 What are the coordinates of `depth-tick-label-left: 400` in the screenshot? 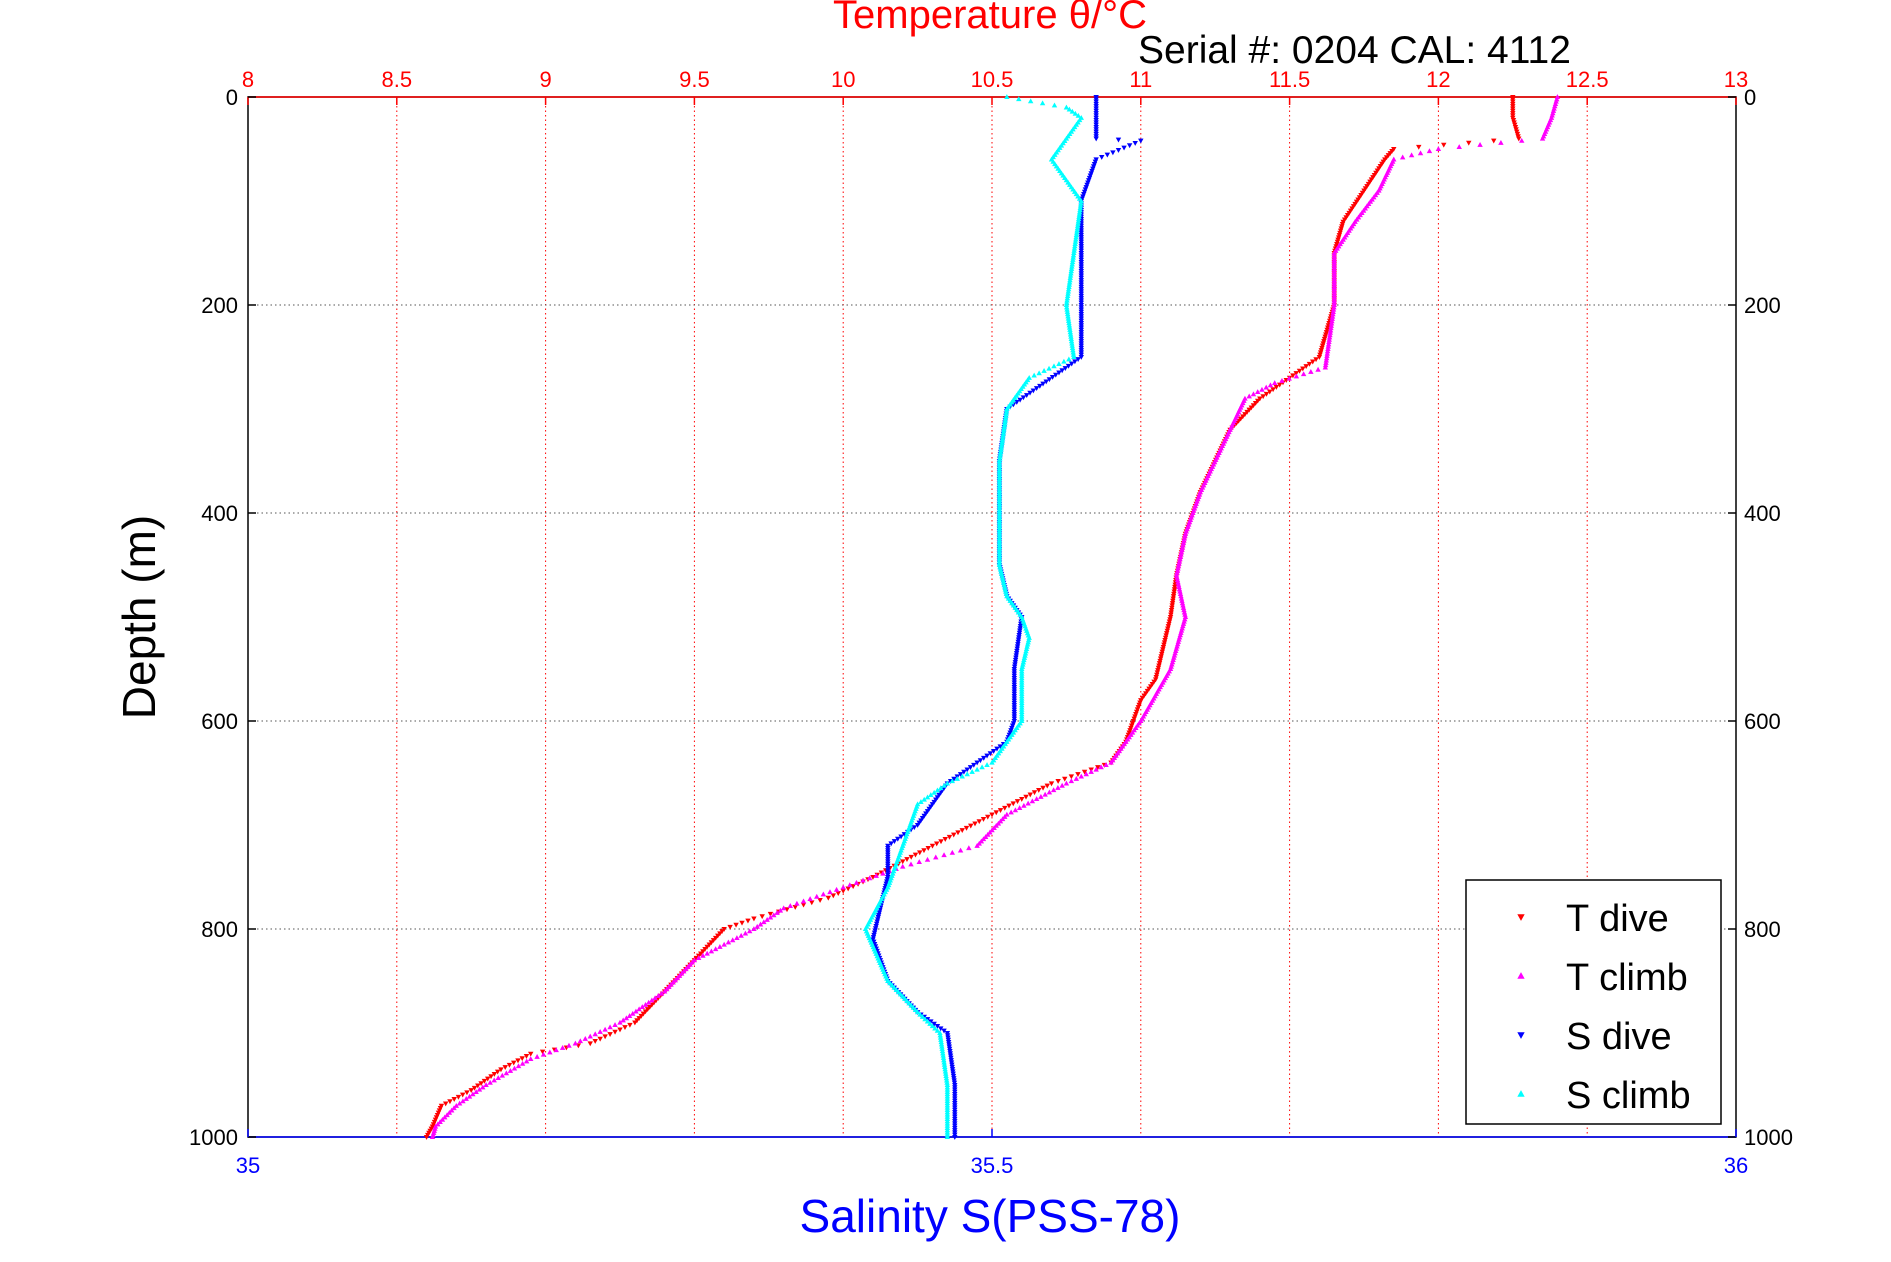 It's located at (219, 513).